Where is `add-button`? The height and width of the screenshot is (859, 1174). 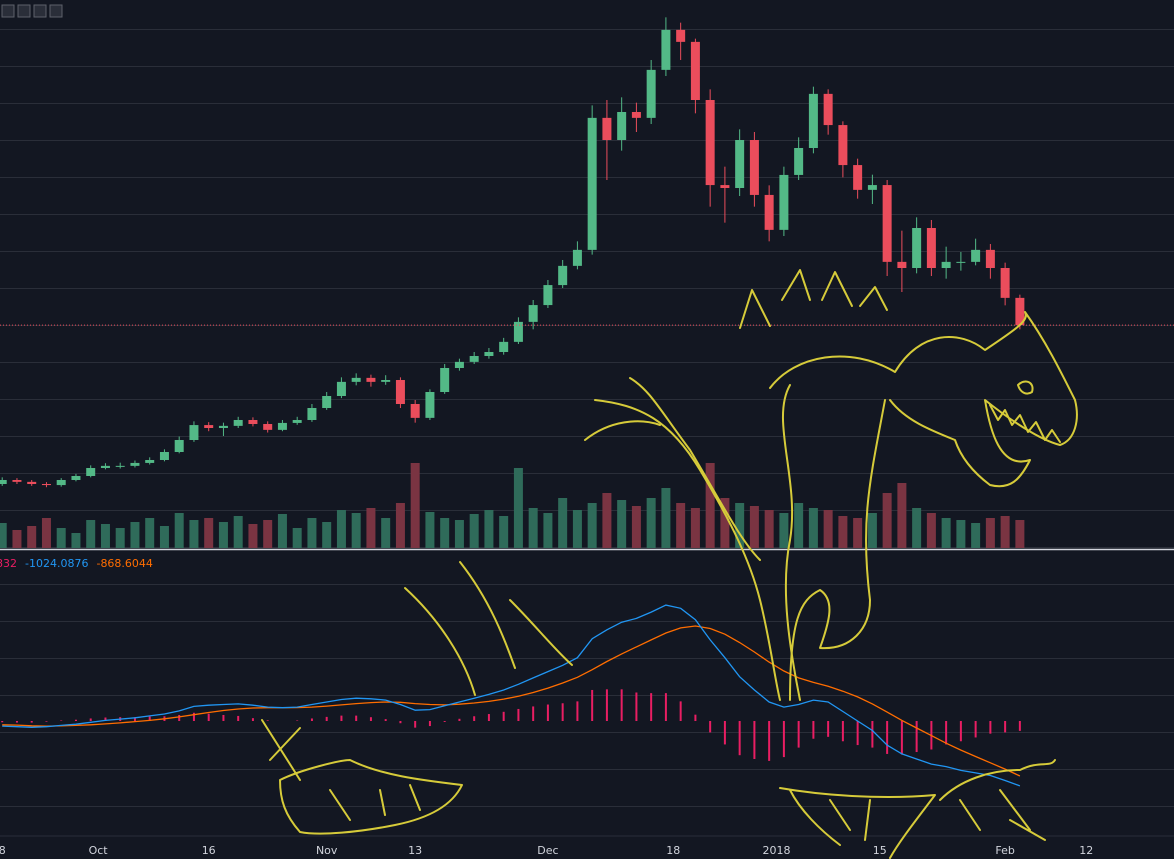 add-button is located at coordinates (40, 11).